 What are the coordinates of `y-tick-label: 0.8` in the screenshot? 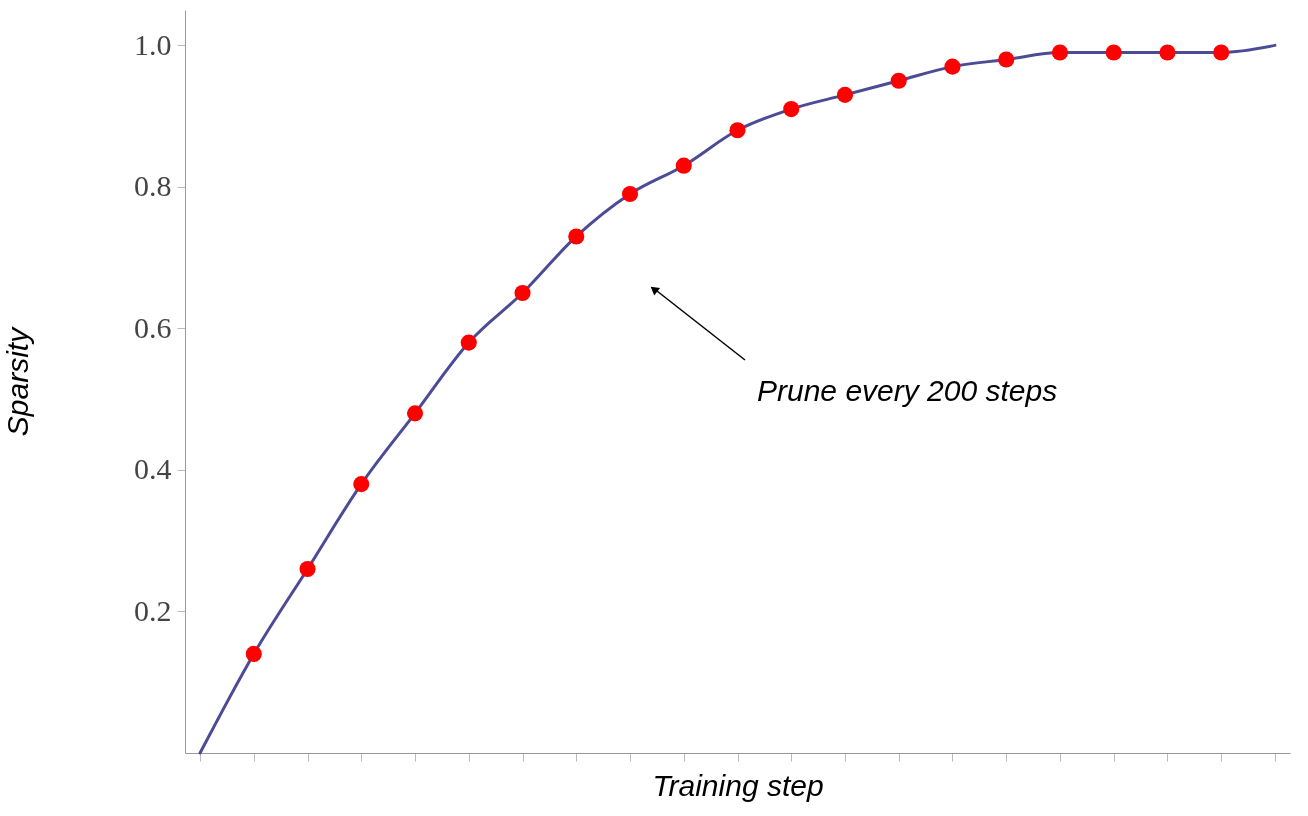 It's located at (153, 186).